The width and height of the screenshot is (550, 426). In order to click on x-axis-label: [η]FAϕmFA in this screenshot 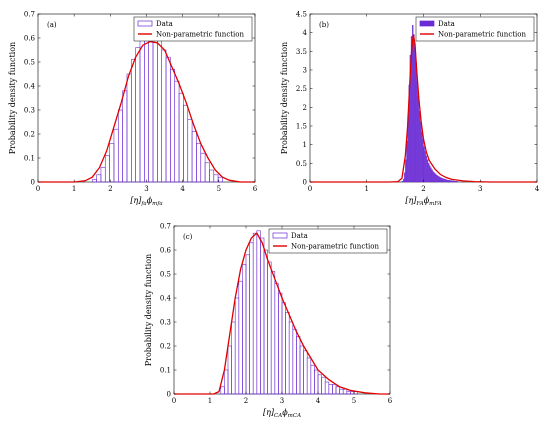, I will do `click(423, 201)`.